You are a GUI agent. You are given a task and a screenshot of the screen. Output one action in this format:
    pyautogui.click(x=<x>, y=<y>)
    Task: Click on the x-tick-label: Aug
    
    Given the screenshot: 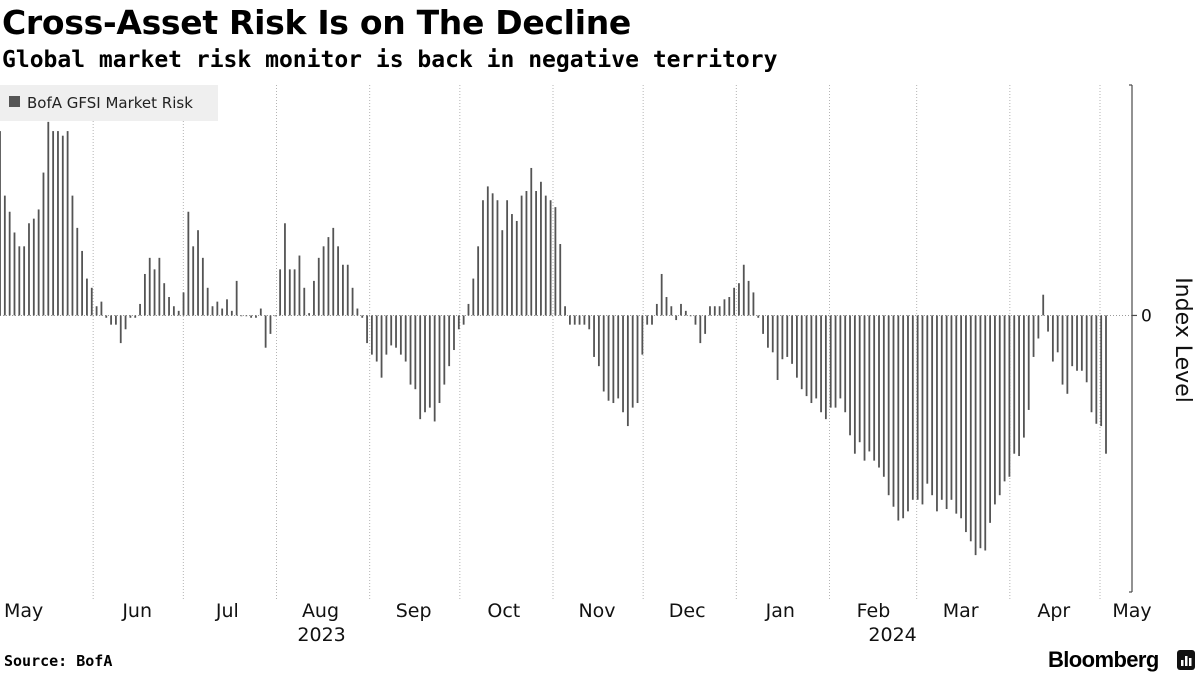 What is the action you would take?
    pyautogui.click(x=320, y=611)
    